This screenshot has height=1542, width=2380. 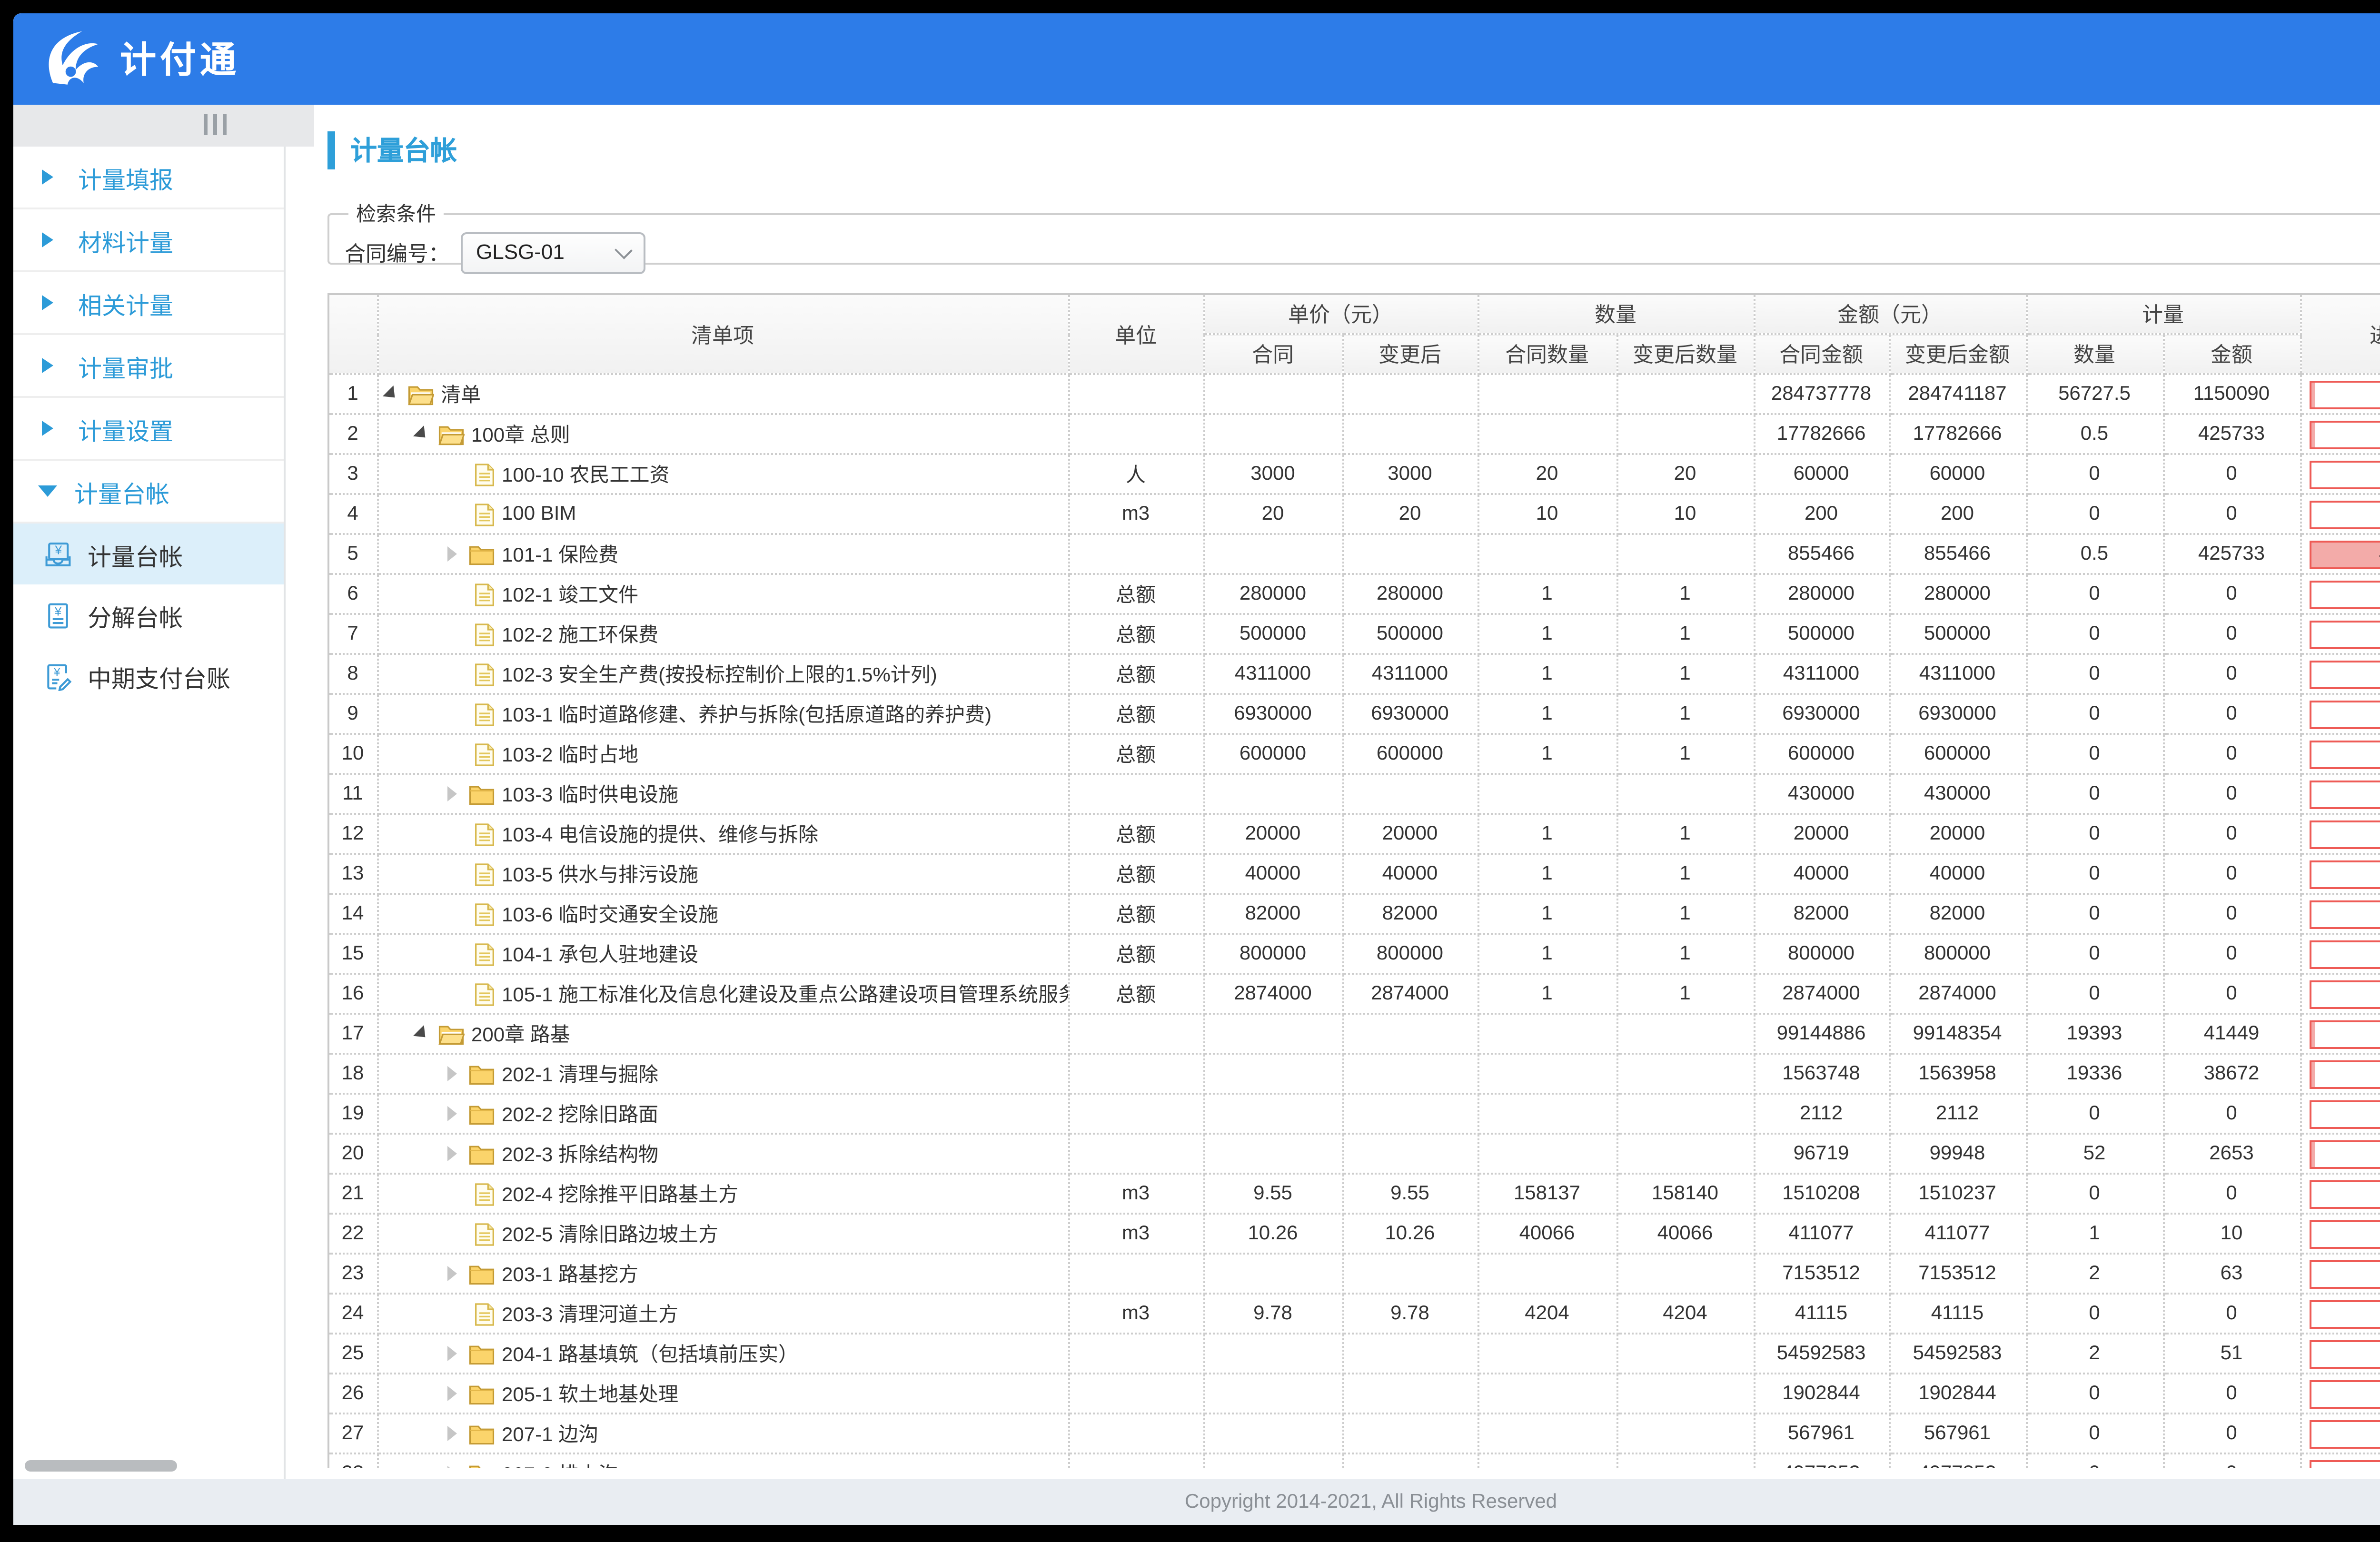 I want to click on tree-node: 200章 路基, so click(x=722, y=1033).